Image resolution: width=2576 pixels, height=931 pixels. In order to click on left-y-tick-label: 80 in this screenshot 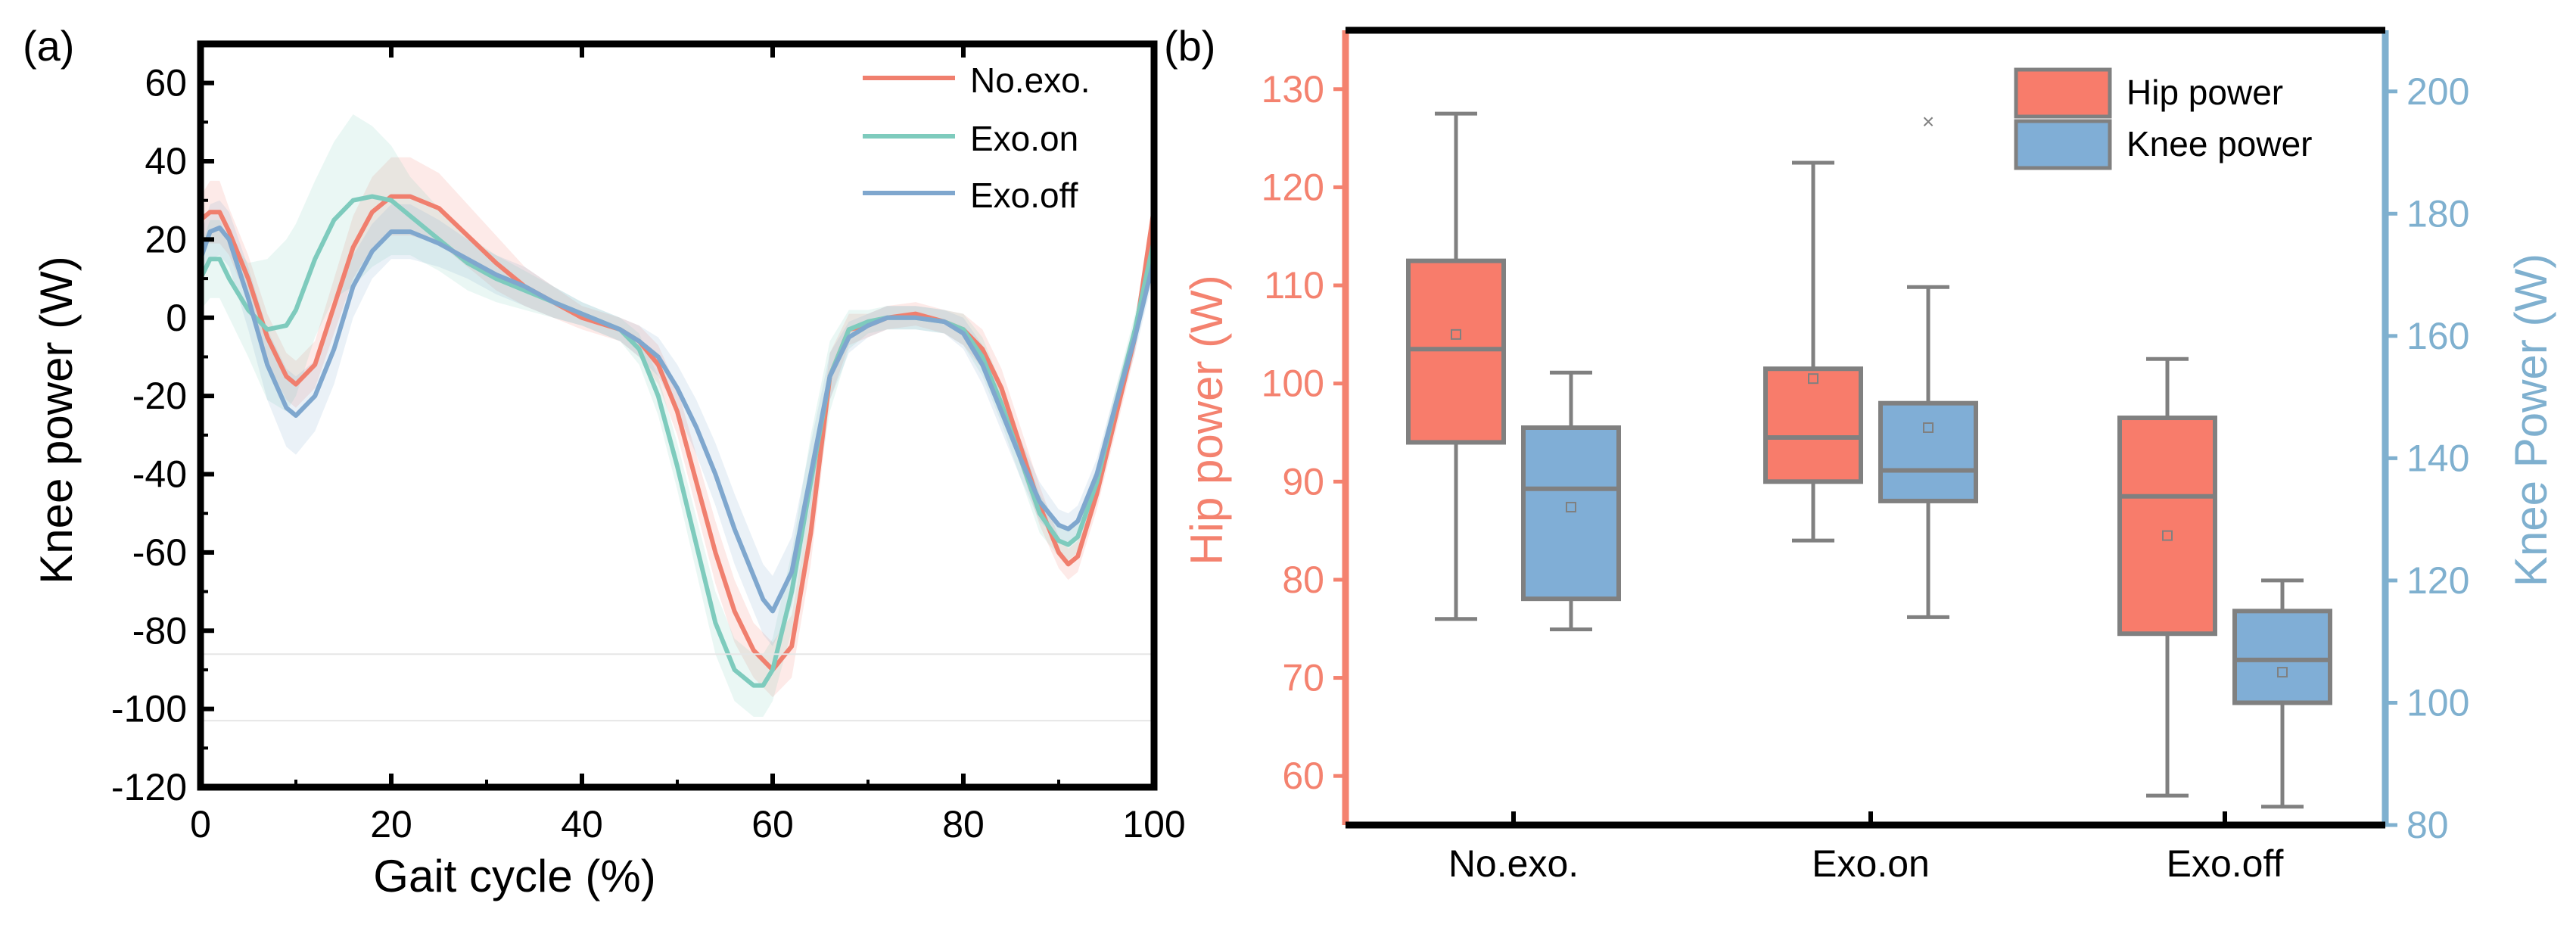, I will do `click(1303, 580)`.